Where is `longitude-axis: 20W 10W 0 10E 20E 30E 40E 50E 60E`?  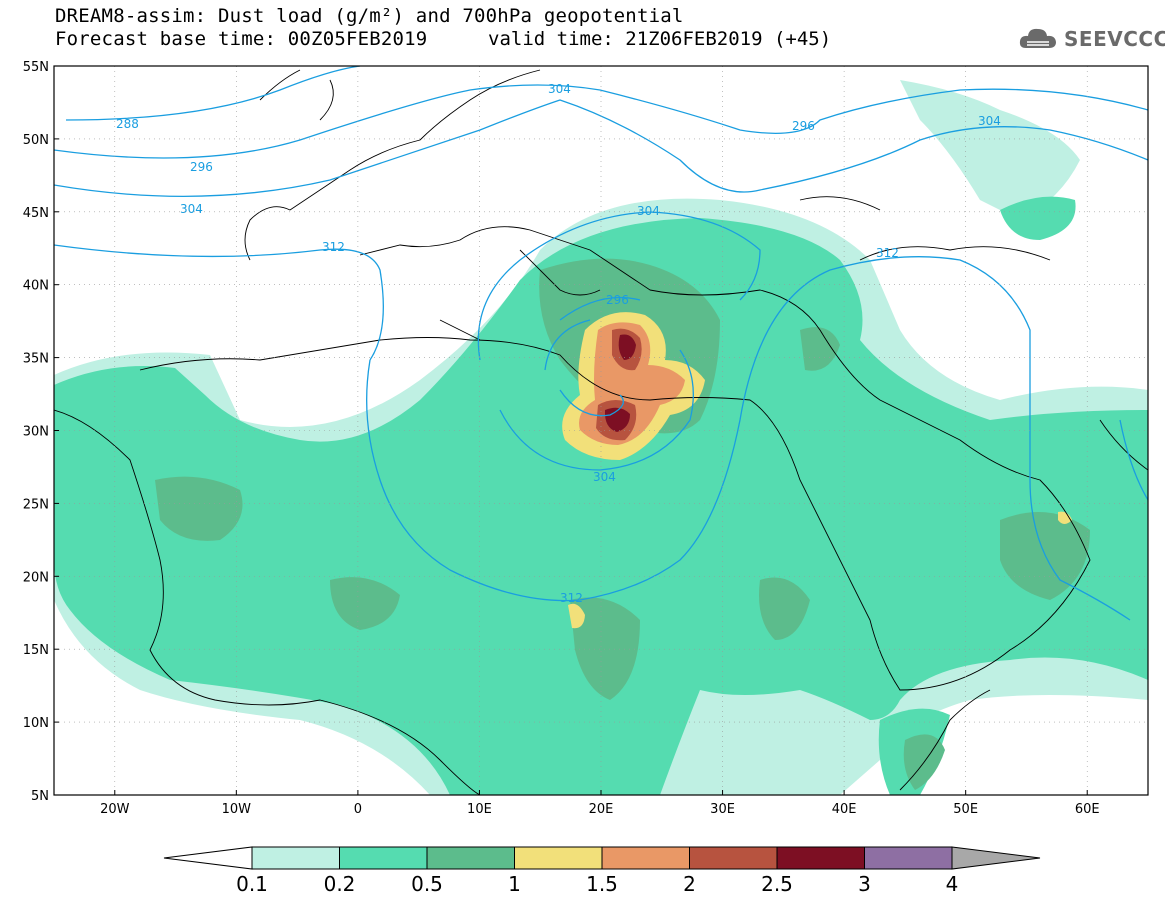 longitude-axis: 20W 10W 0 10E 20E 30E 40E 50E 60E is located at coordinates (600, 803).